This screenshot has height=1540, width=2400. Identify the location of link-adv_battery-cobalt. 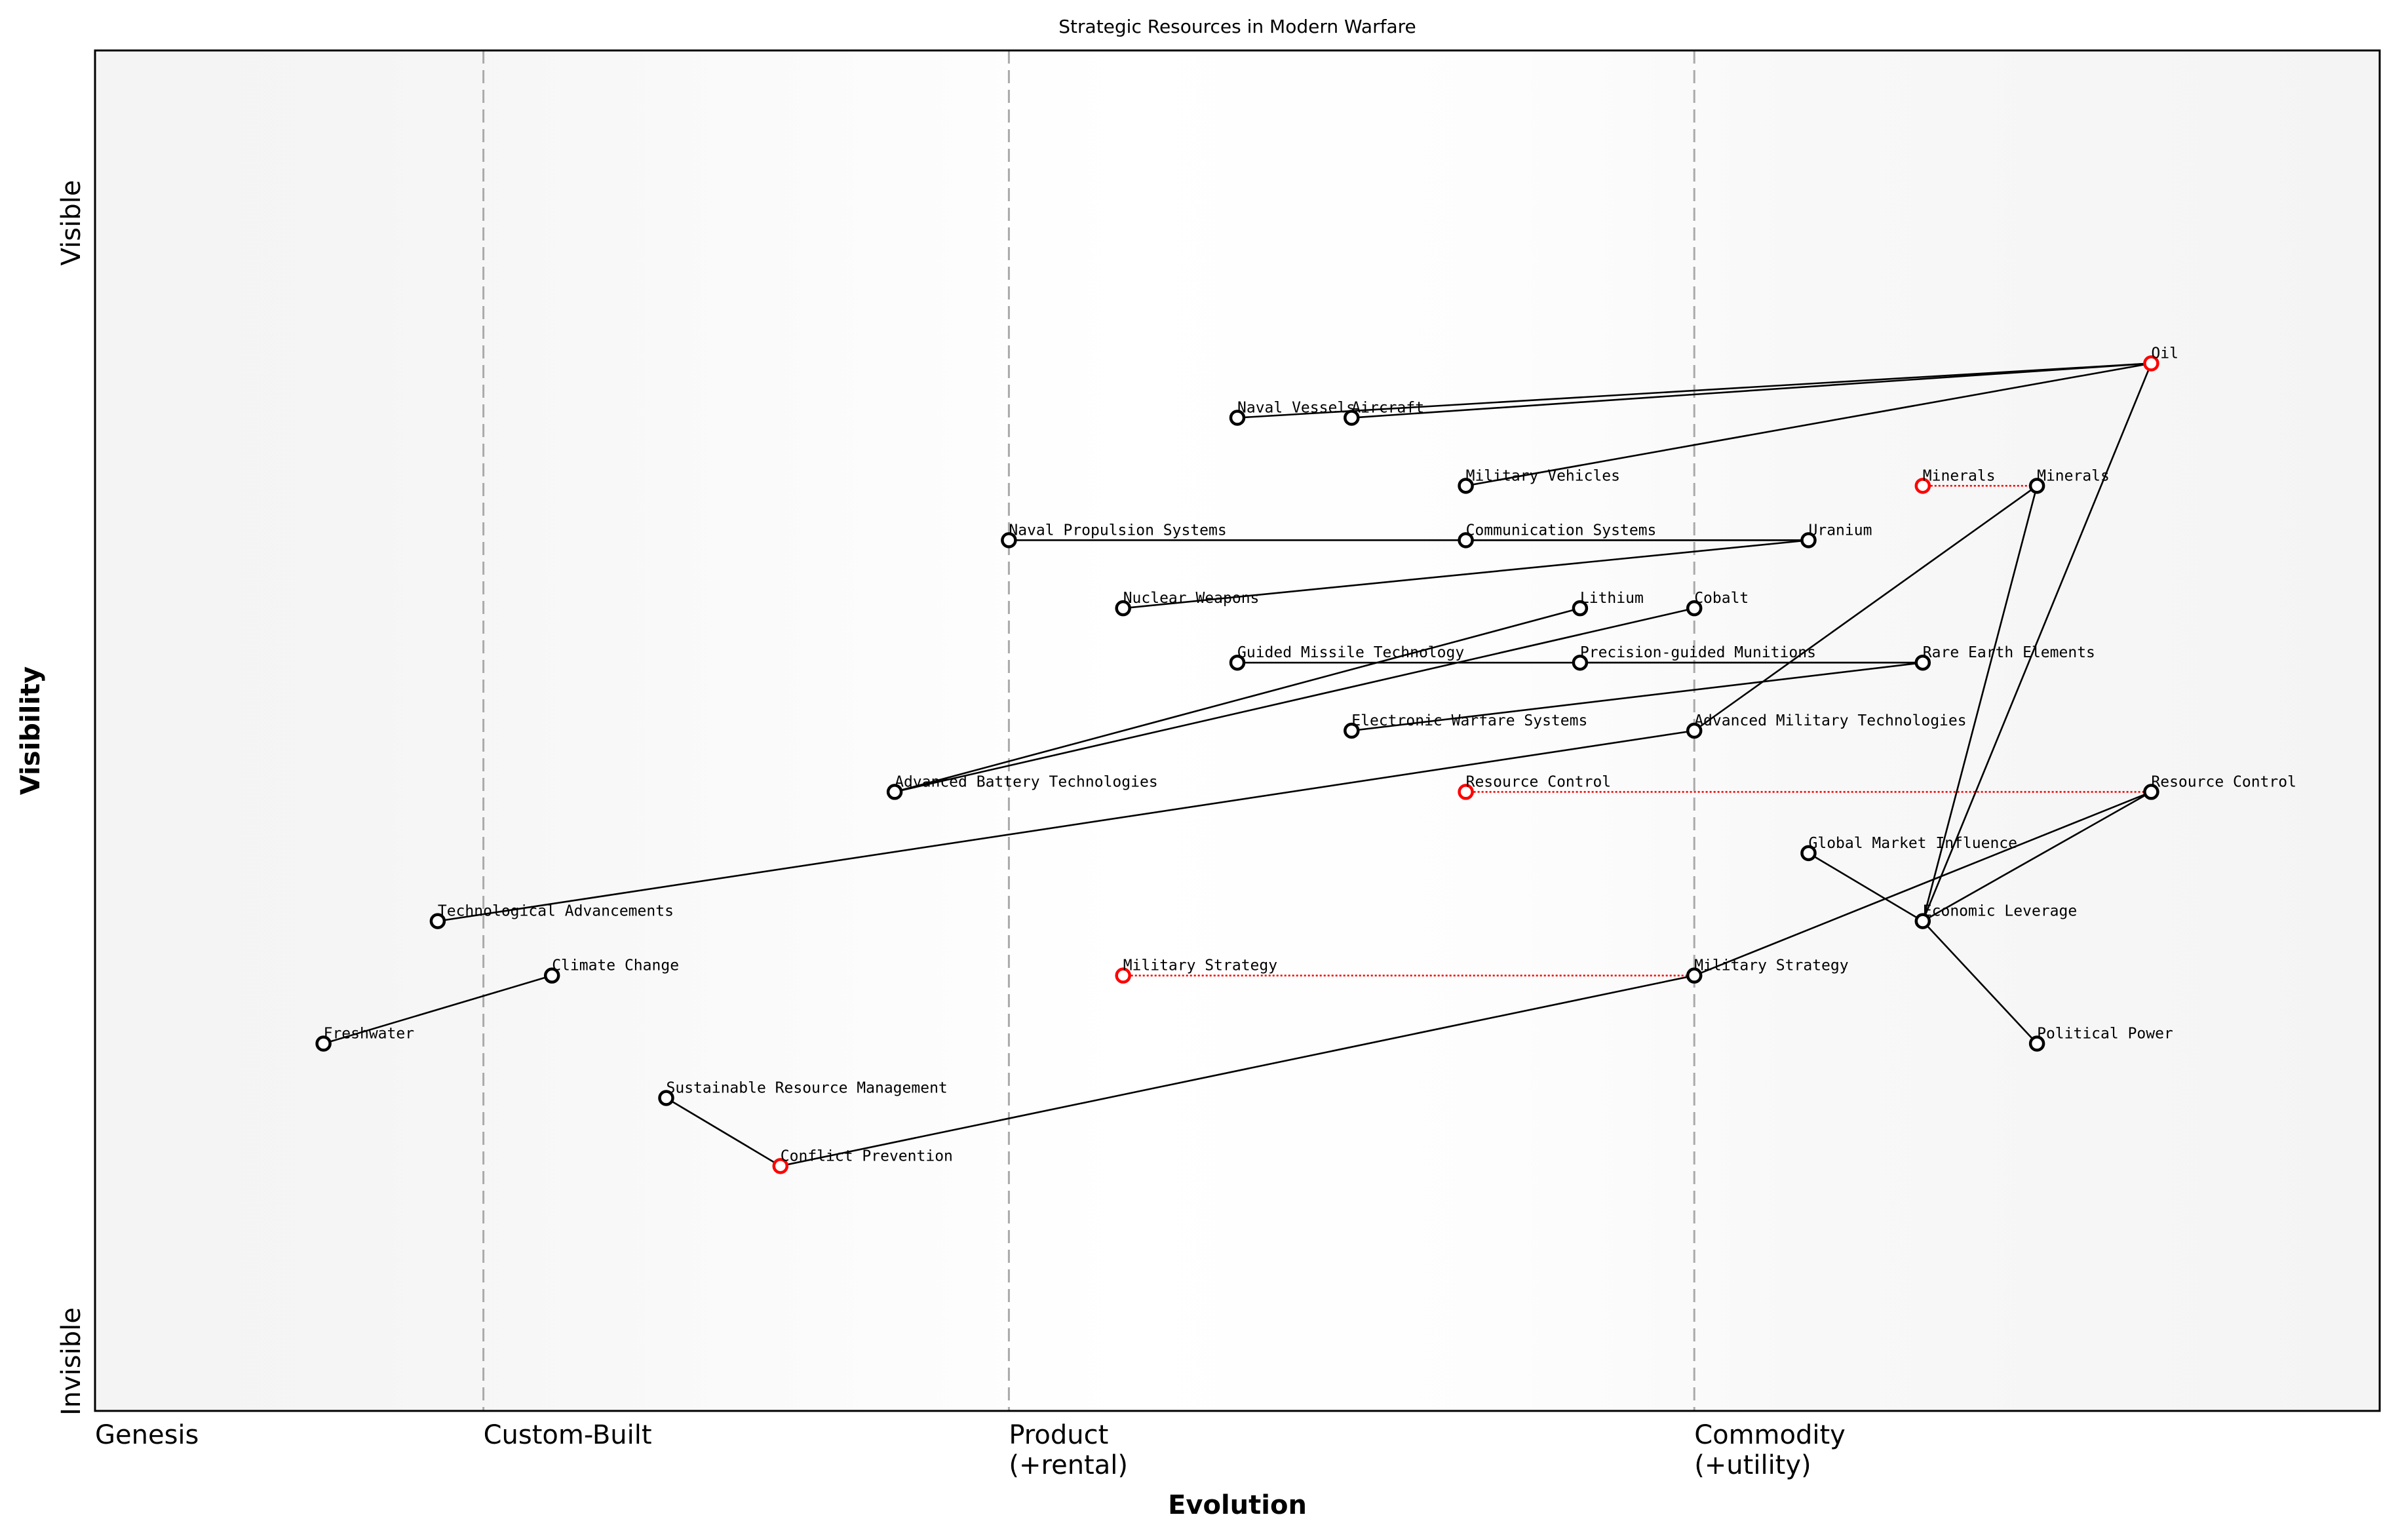
(1294, 700).